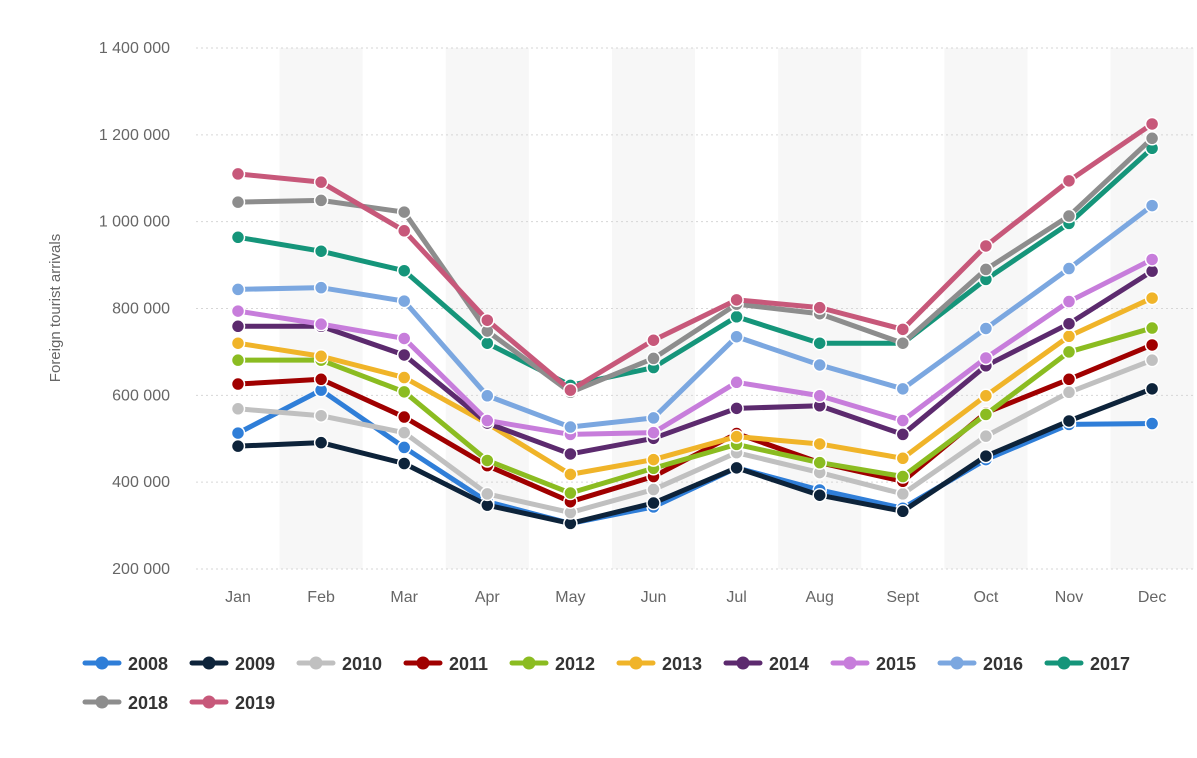 The width and height of the screenshot is (1197, 758). I want to click on legend-item-2008: 2008, so click(125, 664).